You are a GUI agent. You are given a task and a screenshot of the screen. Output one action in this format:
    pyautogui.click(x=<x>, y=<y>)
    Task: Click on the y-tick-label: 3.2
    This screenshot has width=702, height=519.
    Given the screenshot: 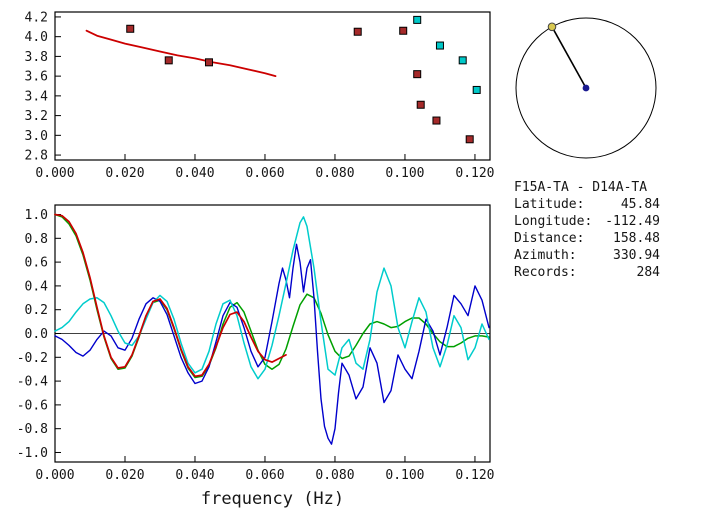 What is the action you would take?
    pyautogui.click(x=36, y=116)
    